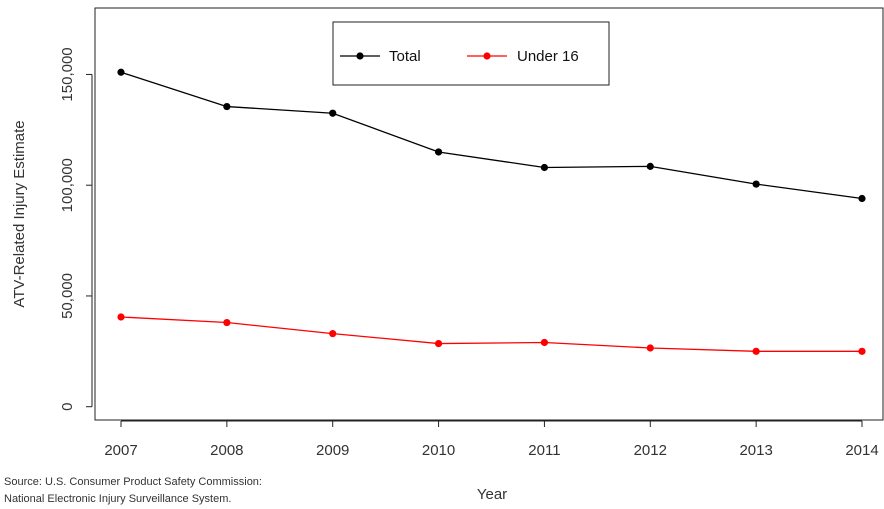 The width and height of the screenshot is (884, 509). I want to click on x-tick-label: 2008, so click(226, 450).